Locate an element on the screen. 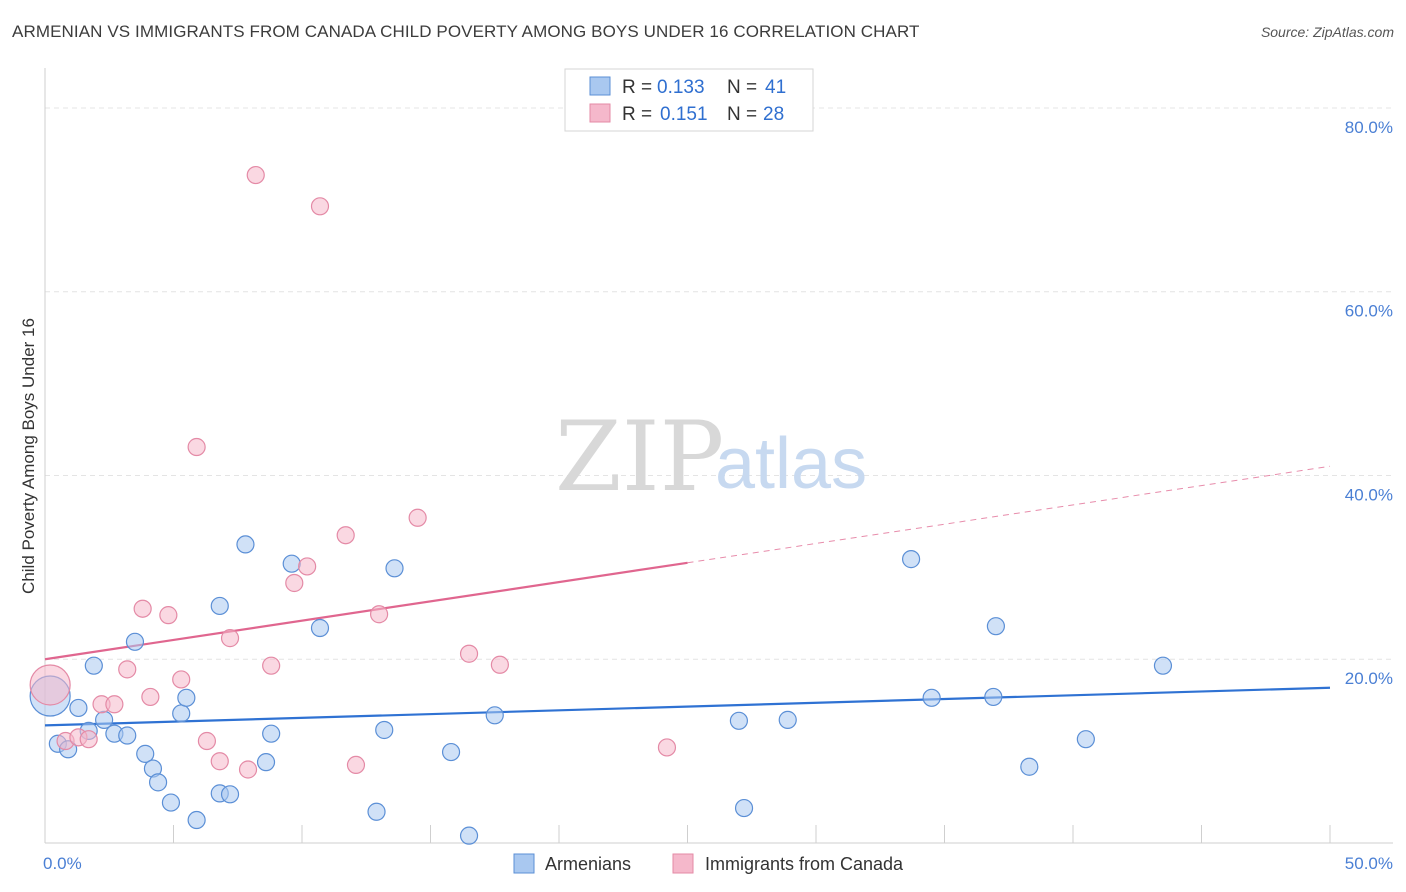  bottom-legend-label-canada: Immigrants from Canada is located at coordinates (804, 864).